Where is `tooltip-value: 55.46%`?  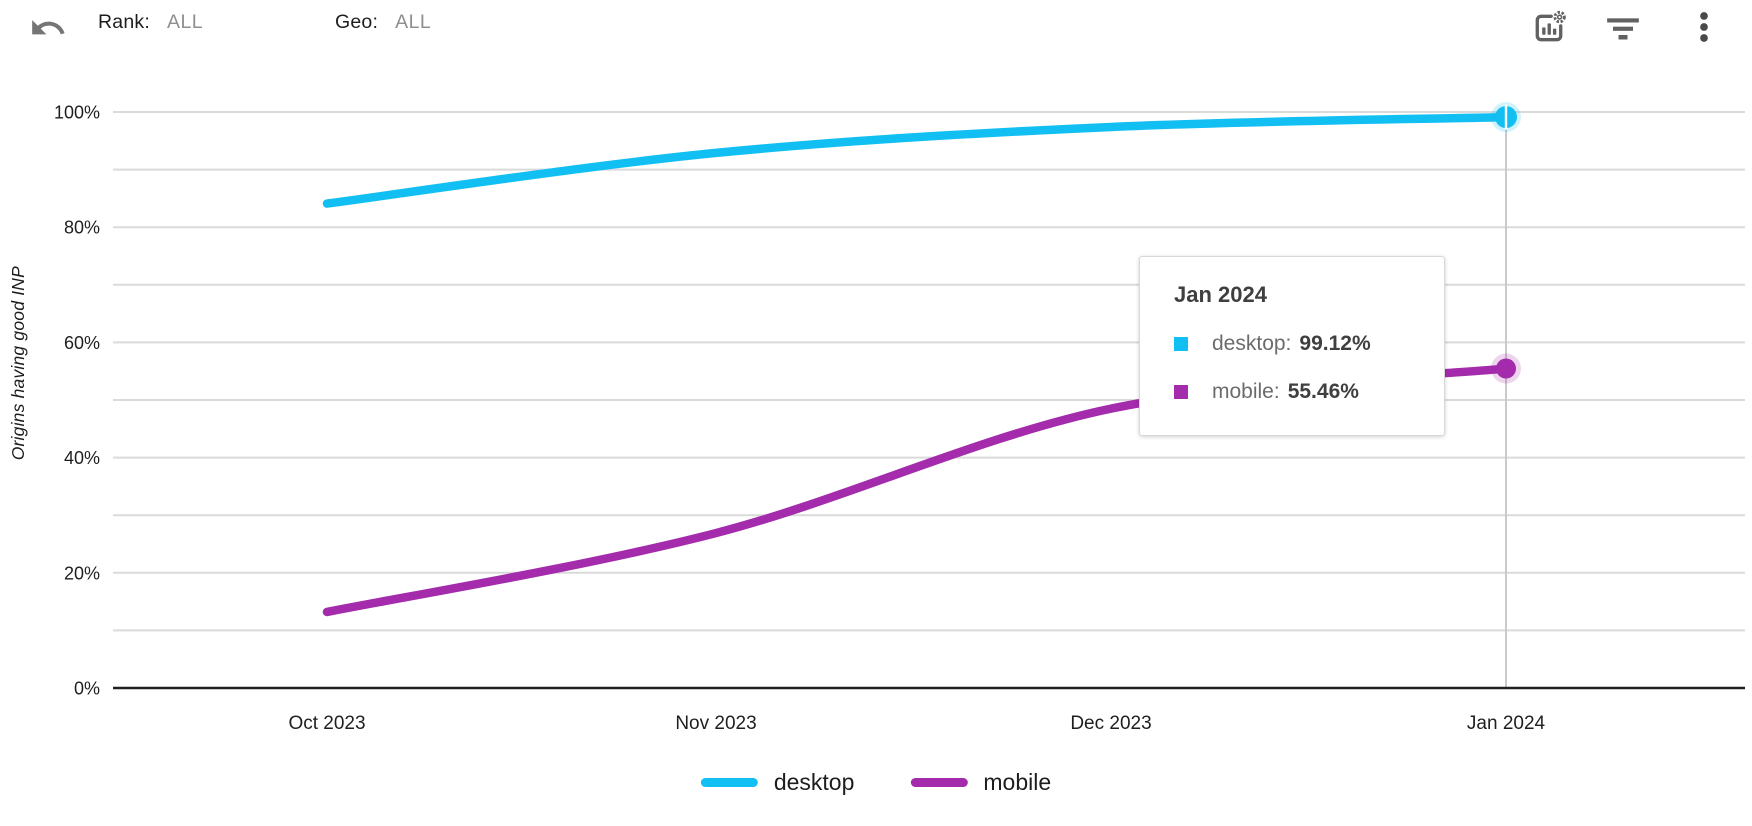 tooltip-value: 55.46% is located at coordinates (1323, 391).